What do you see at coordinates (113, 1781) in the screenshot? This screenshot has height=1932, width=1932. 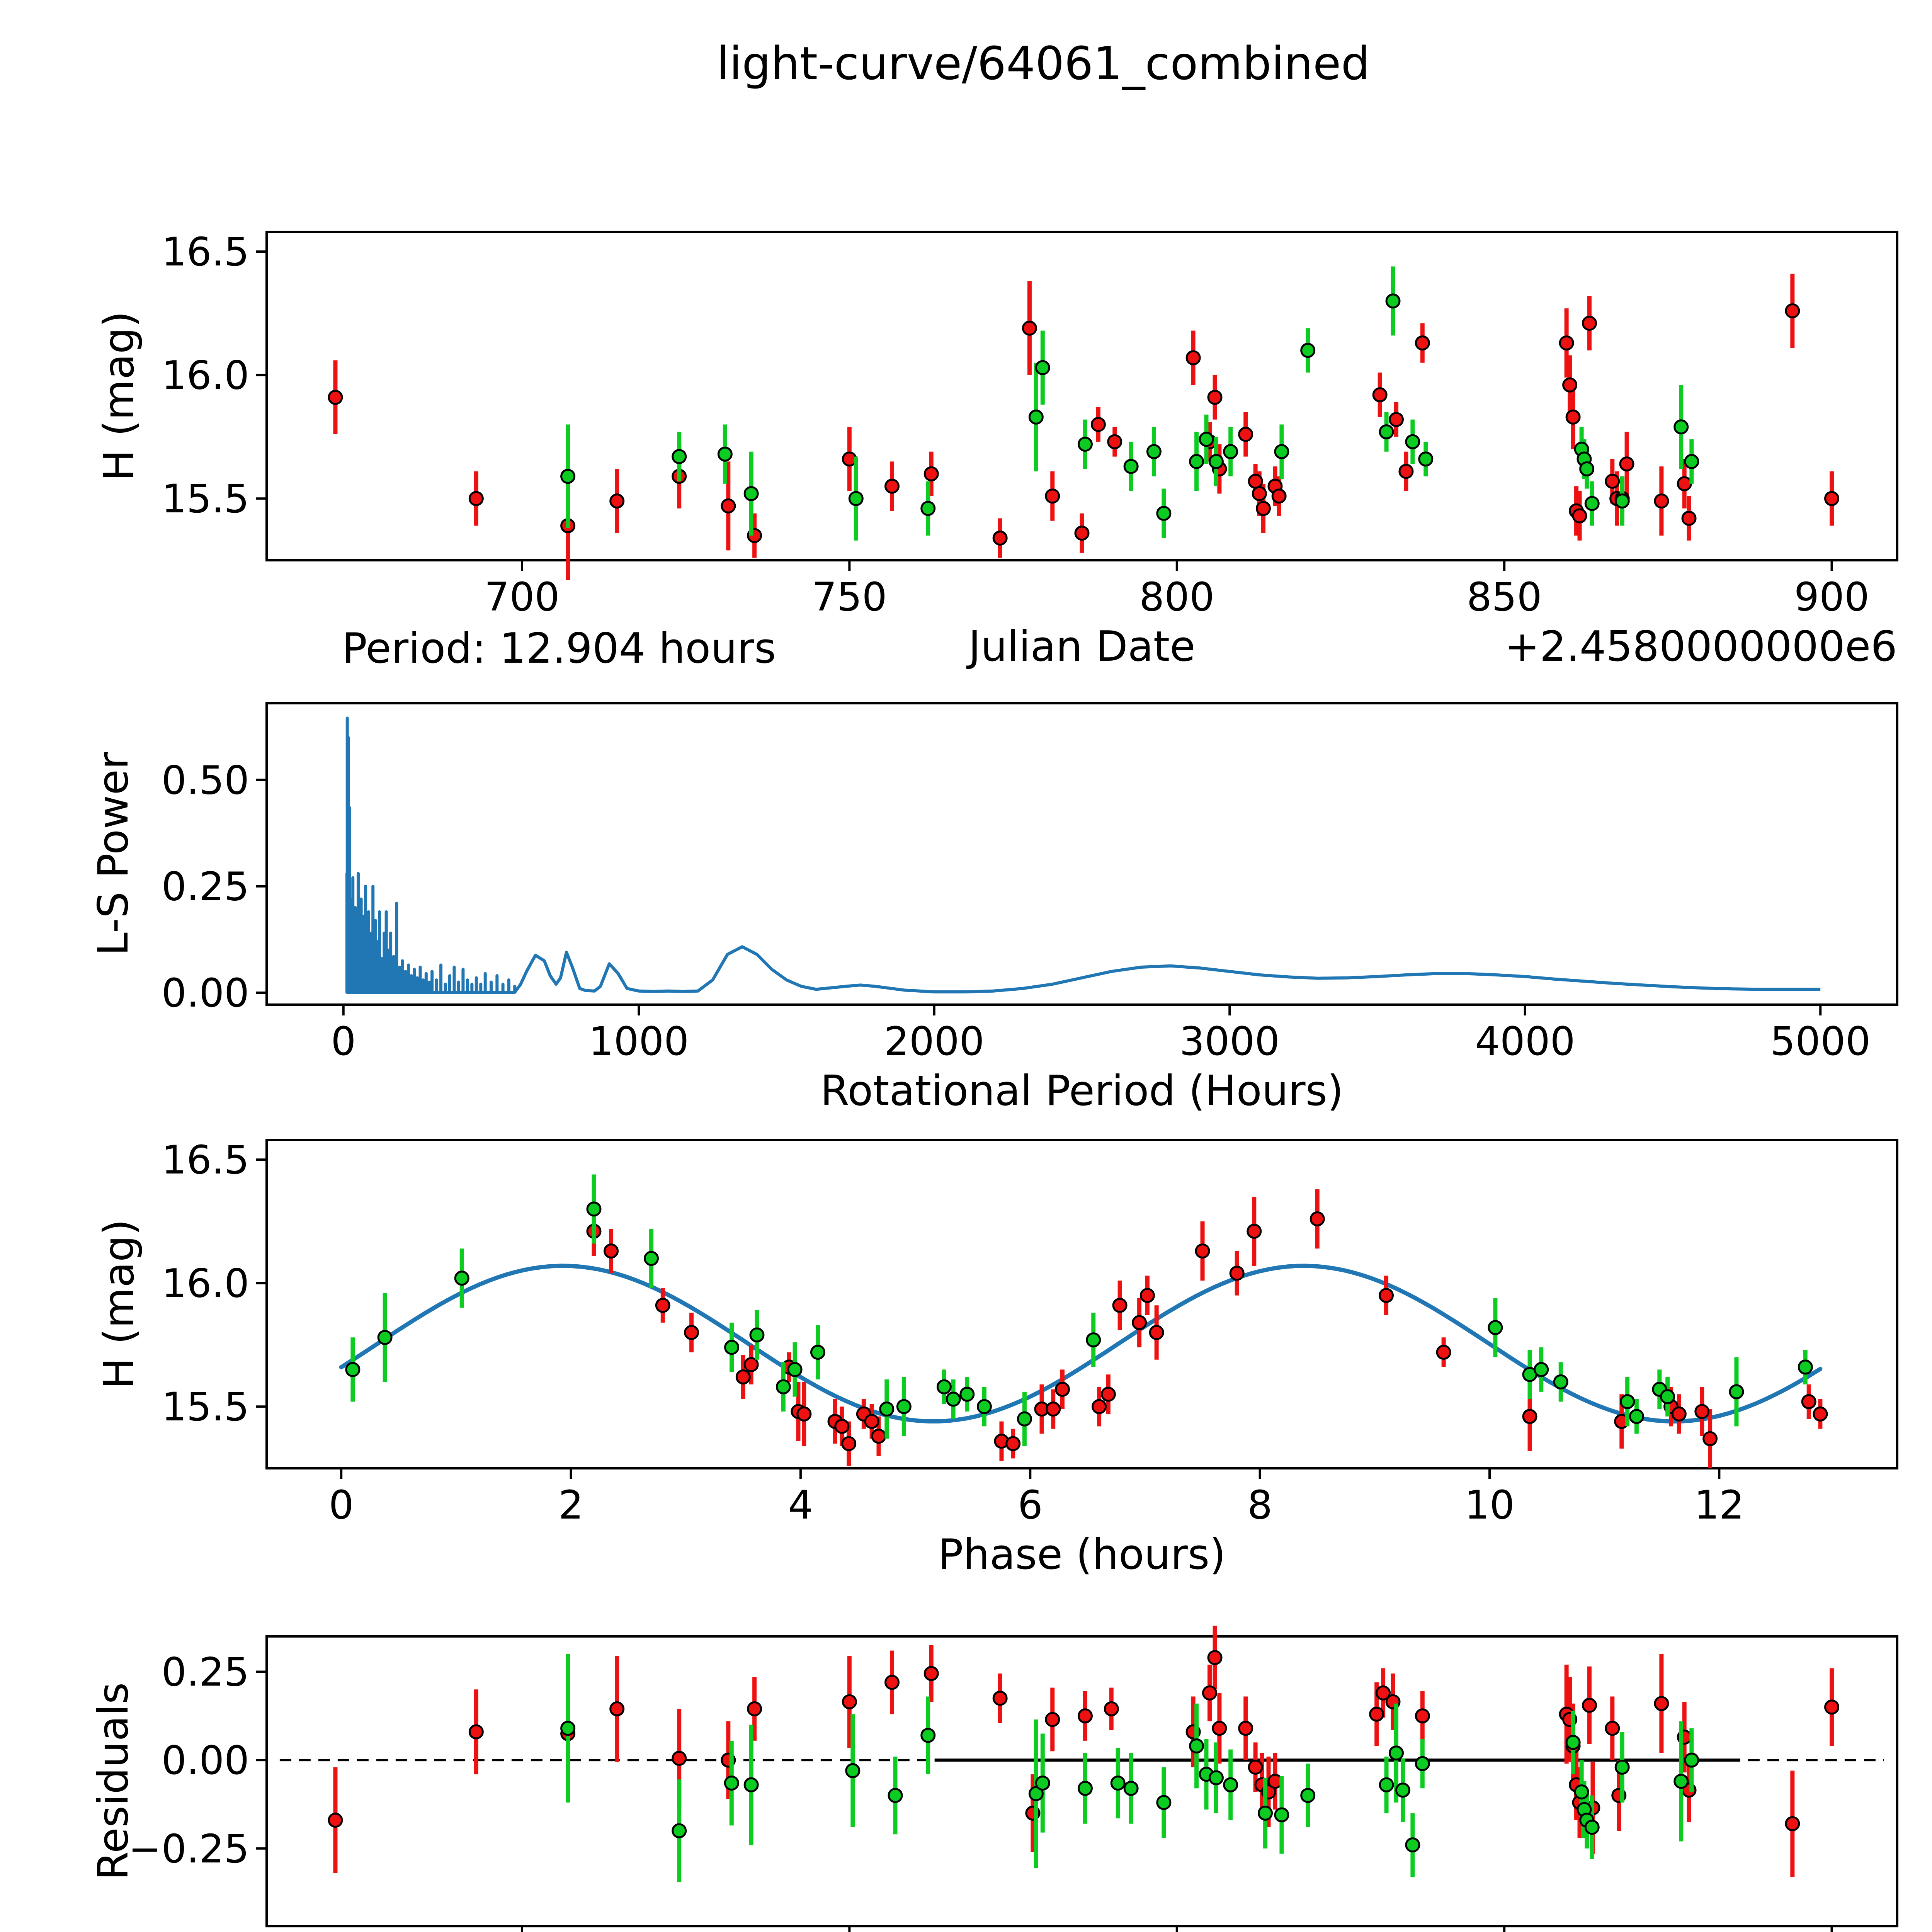 I see `residuals-ylabel: Residuals` at bounding box center [113, 1781].